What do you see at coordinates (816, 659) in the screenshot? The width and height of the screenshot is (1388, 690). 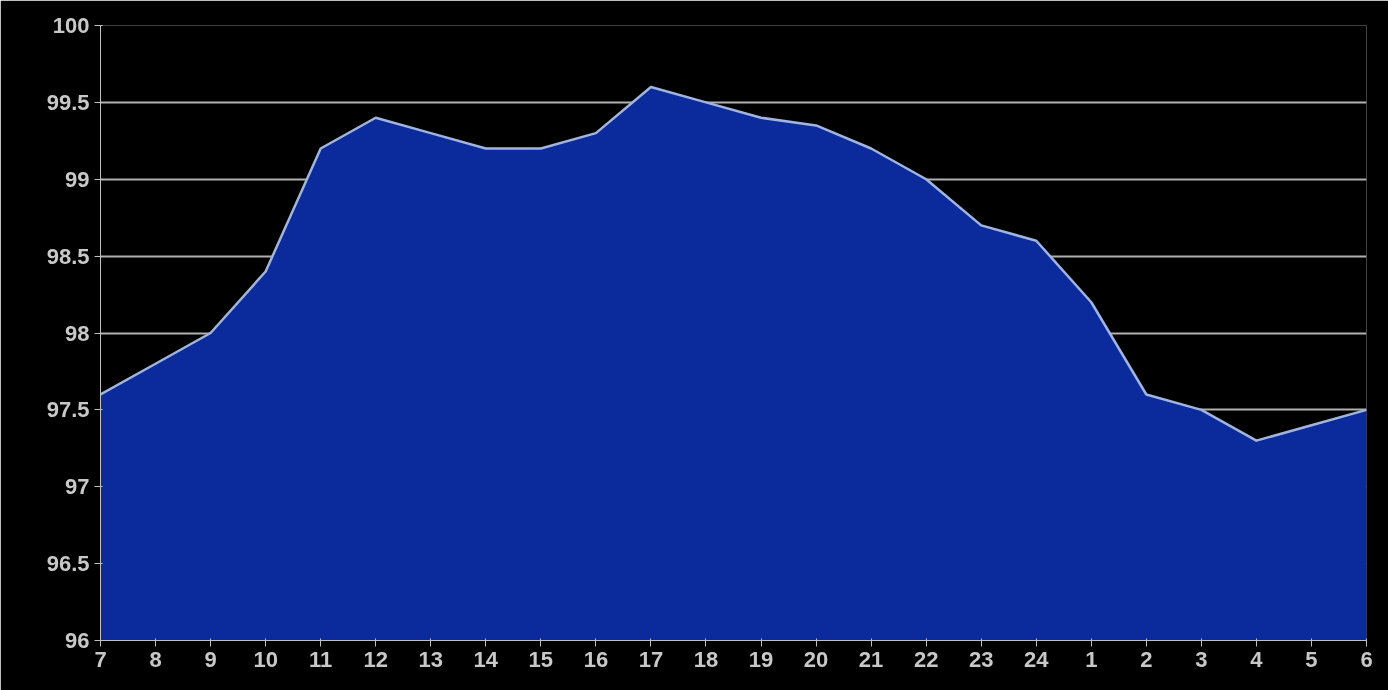 I see `x-tick-label: 20` at bounding box center [816, 659].